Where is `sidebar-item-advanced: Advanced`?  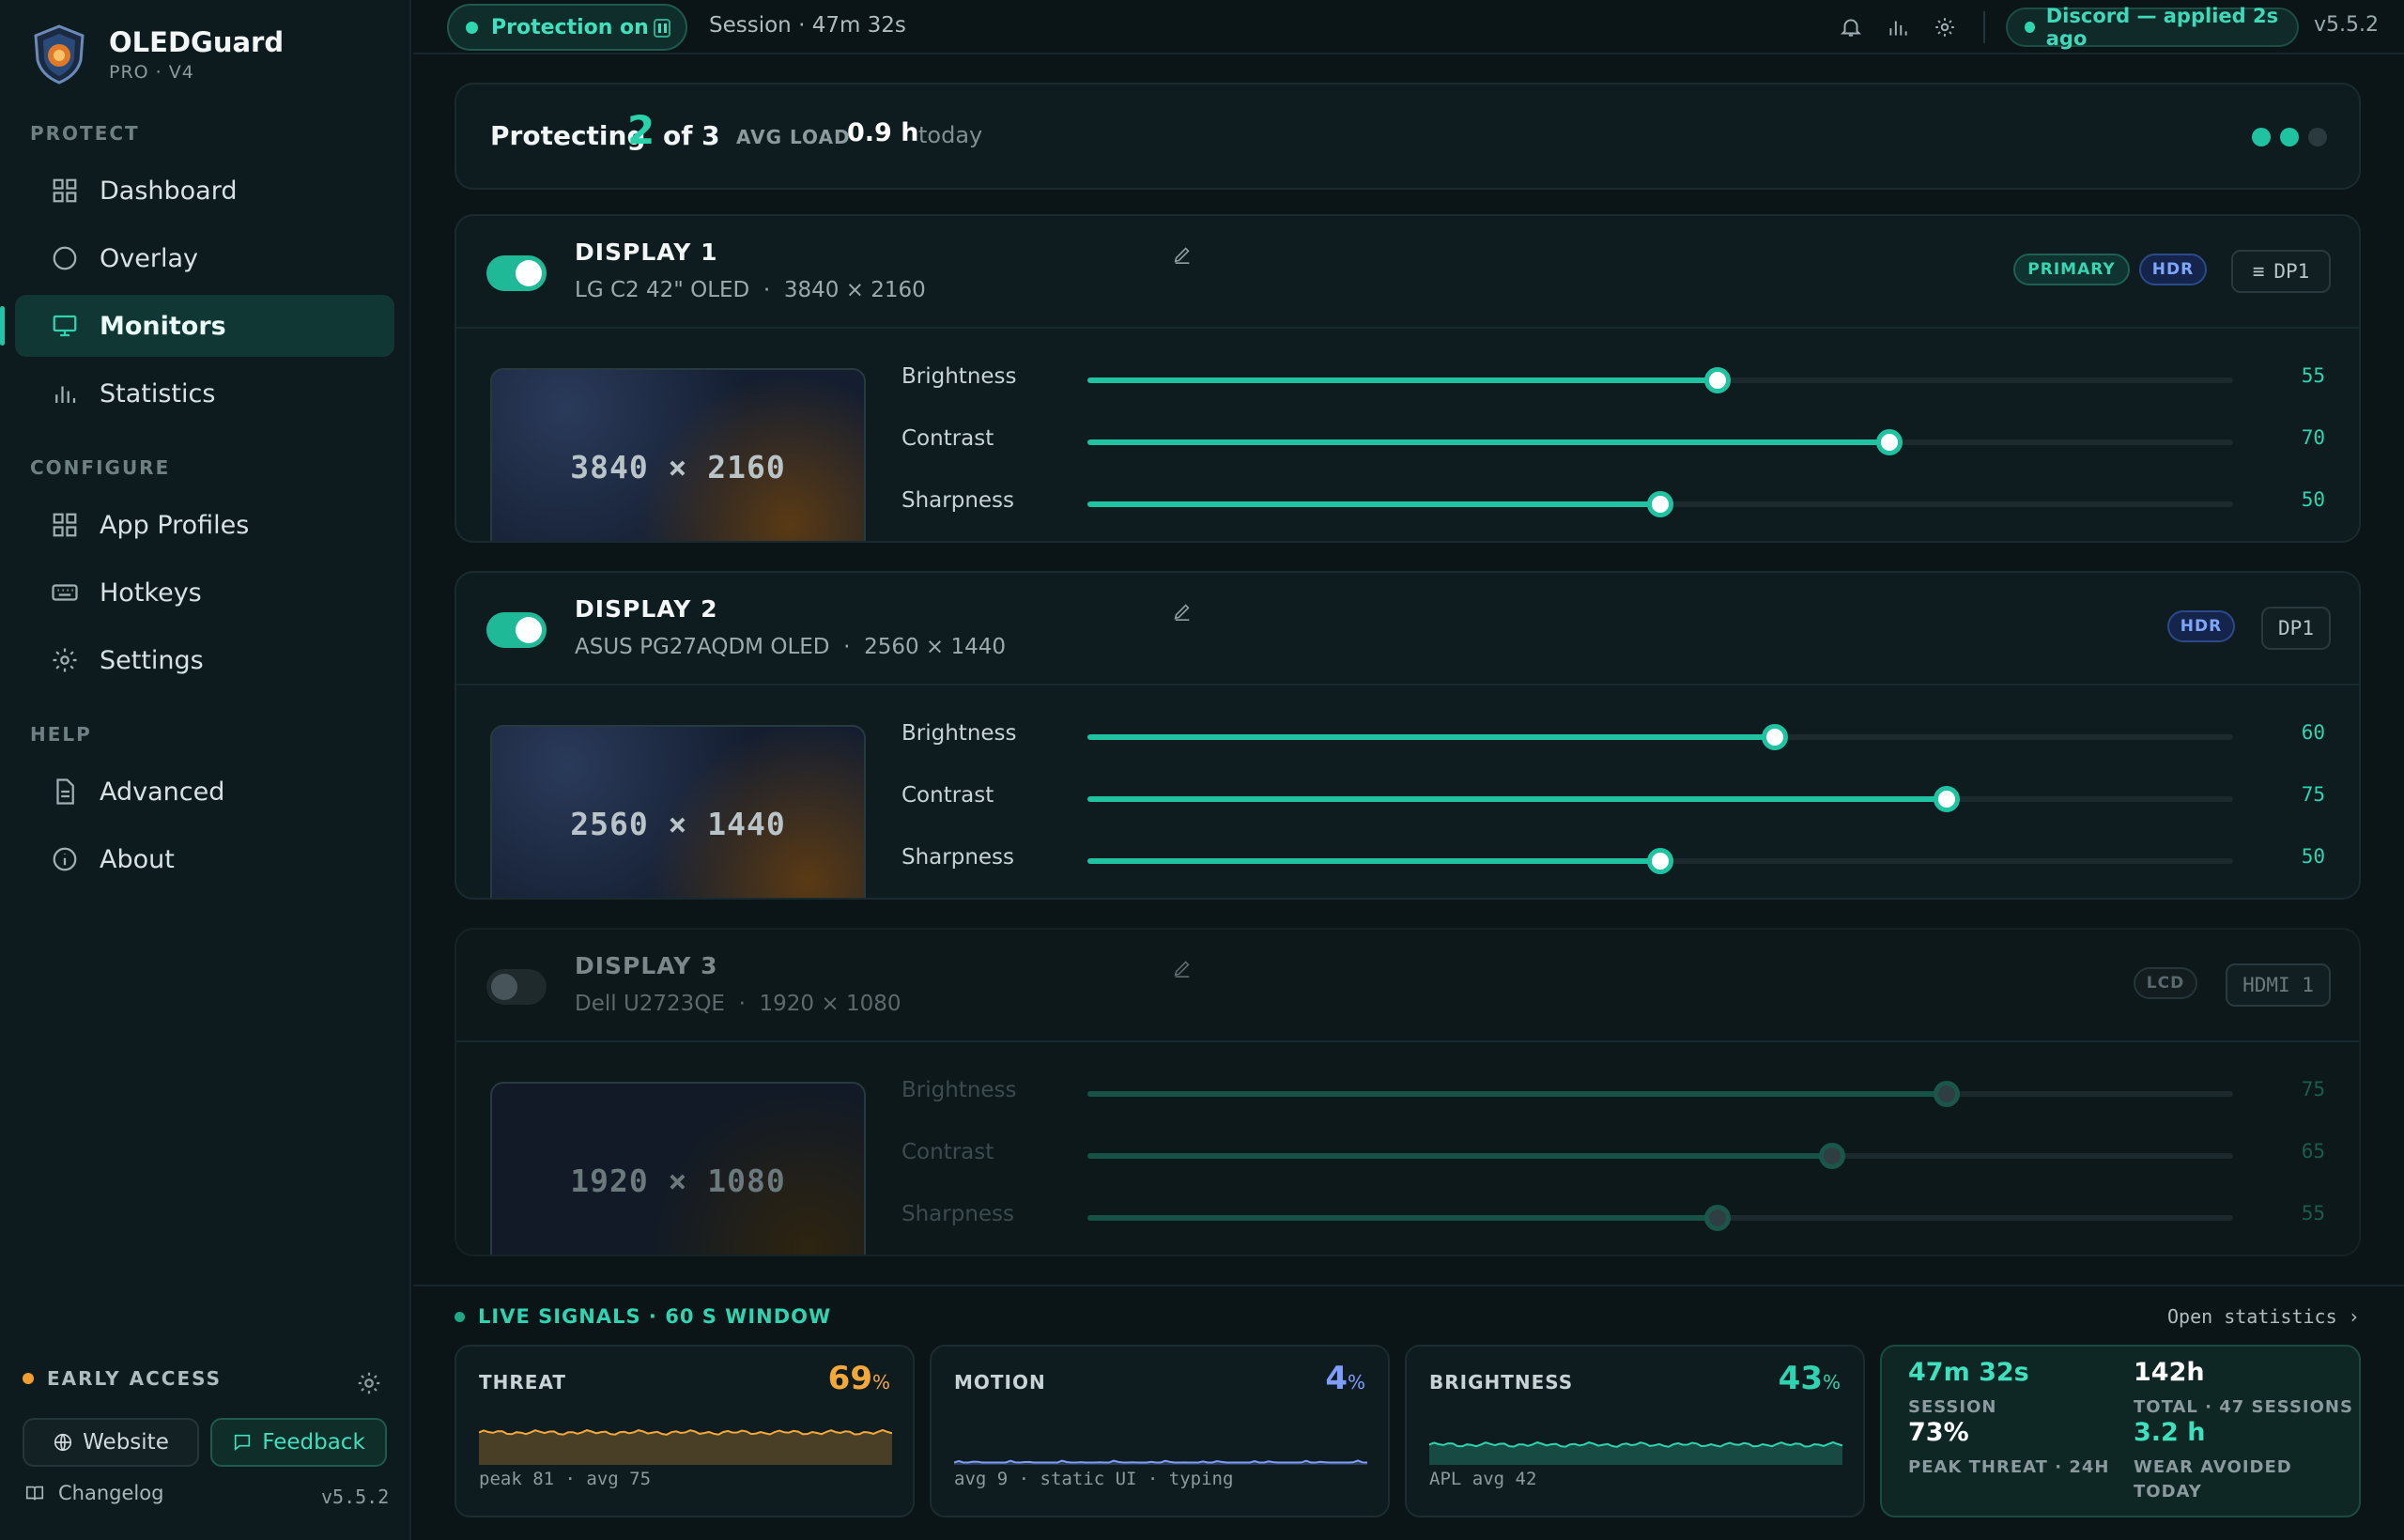
sidebar-item-advanced: Advanced is located at coordinates (204, 792).